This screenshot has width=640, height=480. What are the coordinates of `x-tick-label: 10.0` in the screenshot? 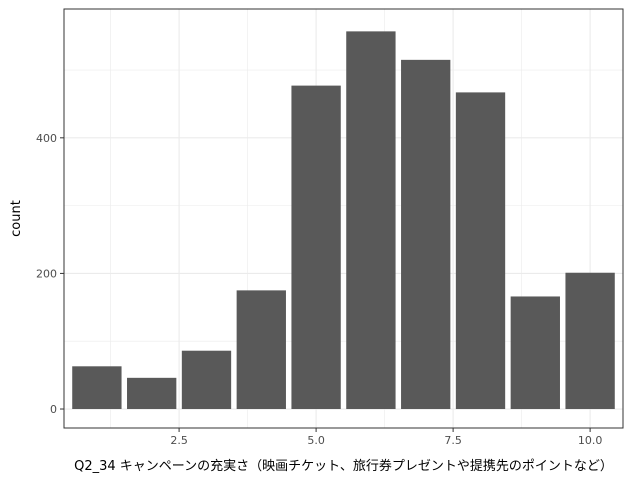 It's located at (590, 440).